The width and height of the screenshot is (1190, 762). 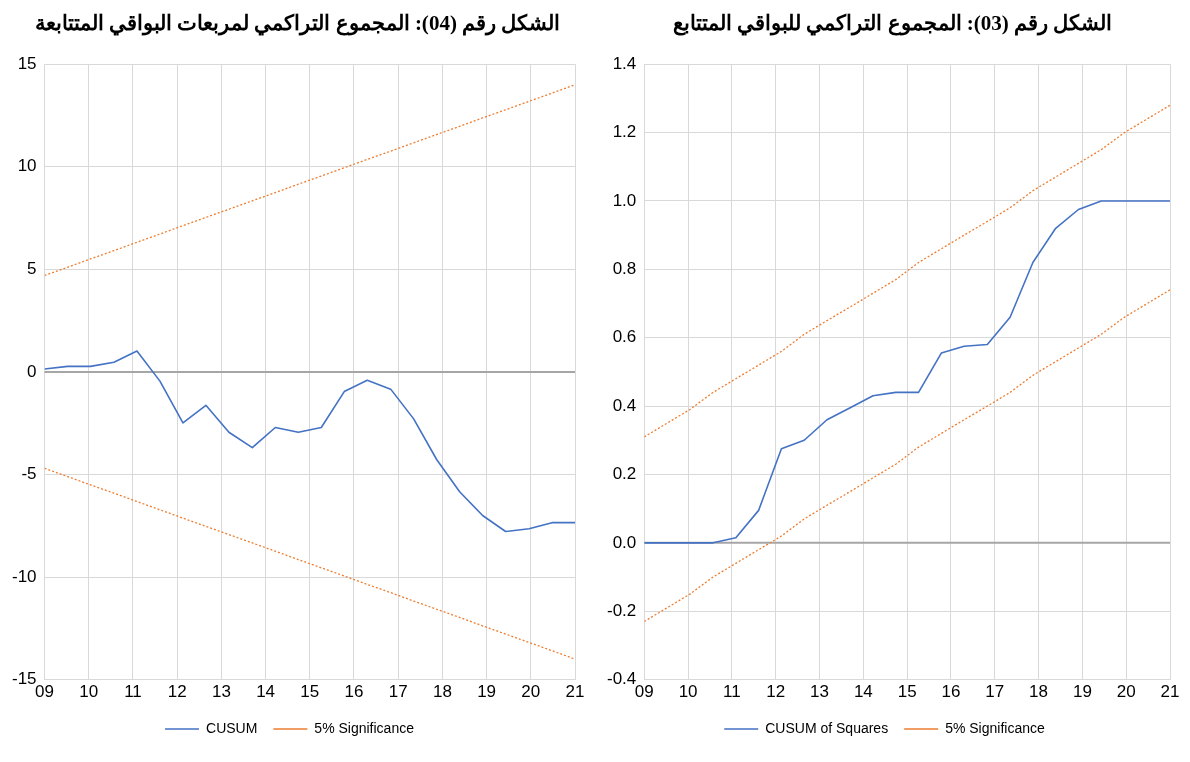 What do you see at coordinates (27, 166) in the screenshot?
I see `y-tick-label: 10` at bounding box center [27, 166].